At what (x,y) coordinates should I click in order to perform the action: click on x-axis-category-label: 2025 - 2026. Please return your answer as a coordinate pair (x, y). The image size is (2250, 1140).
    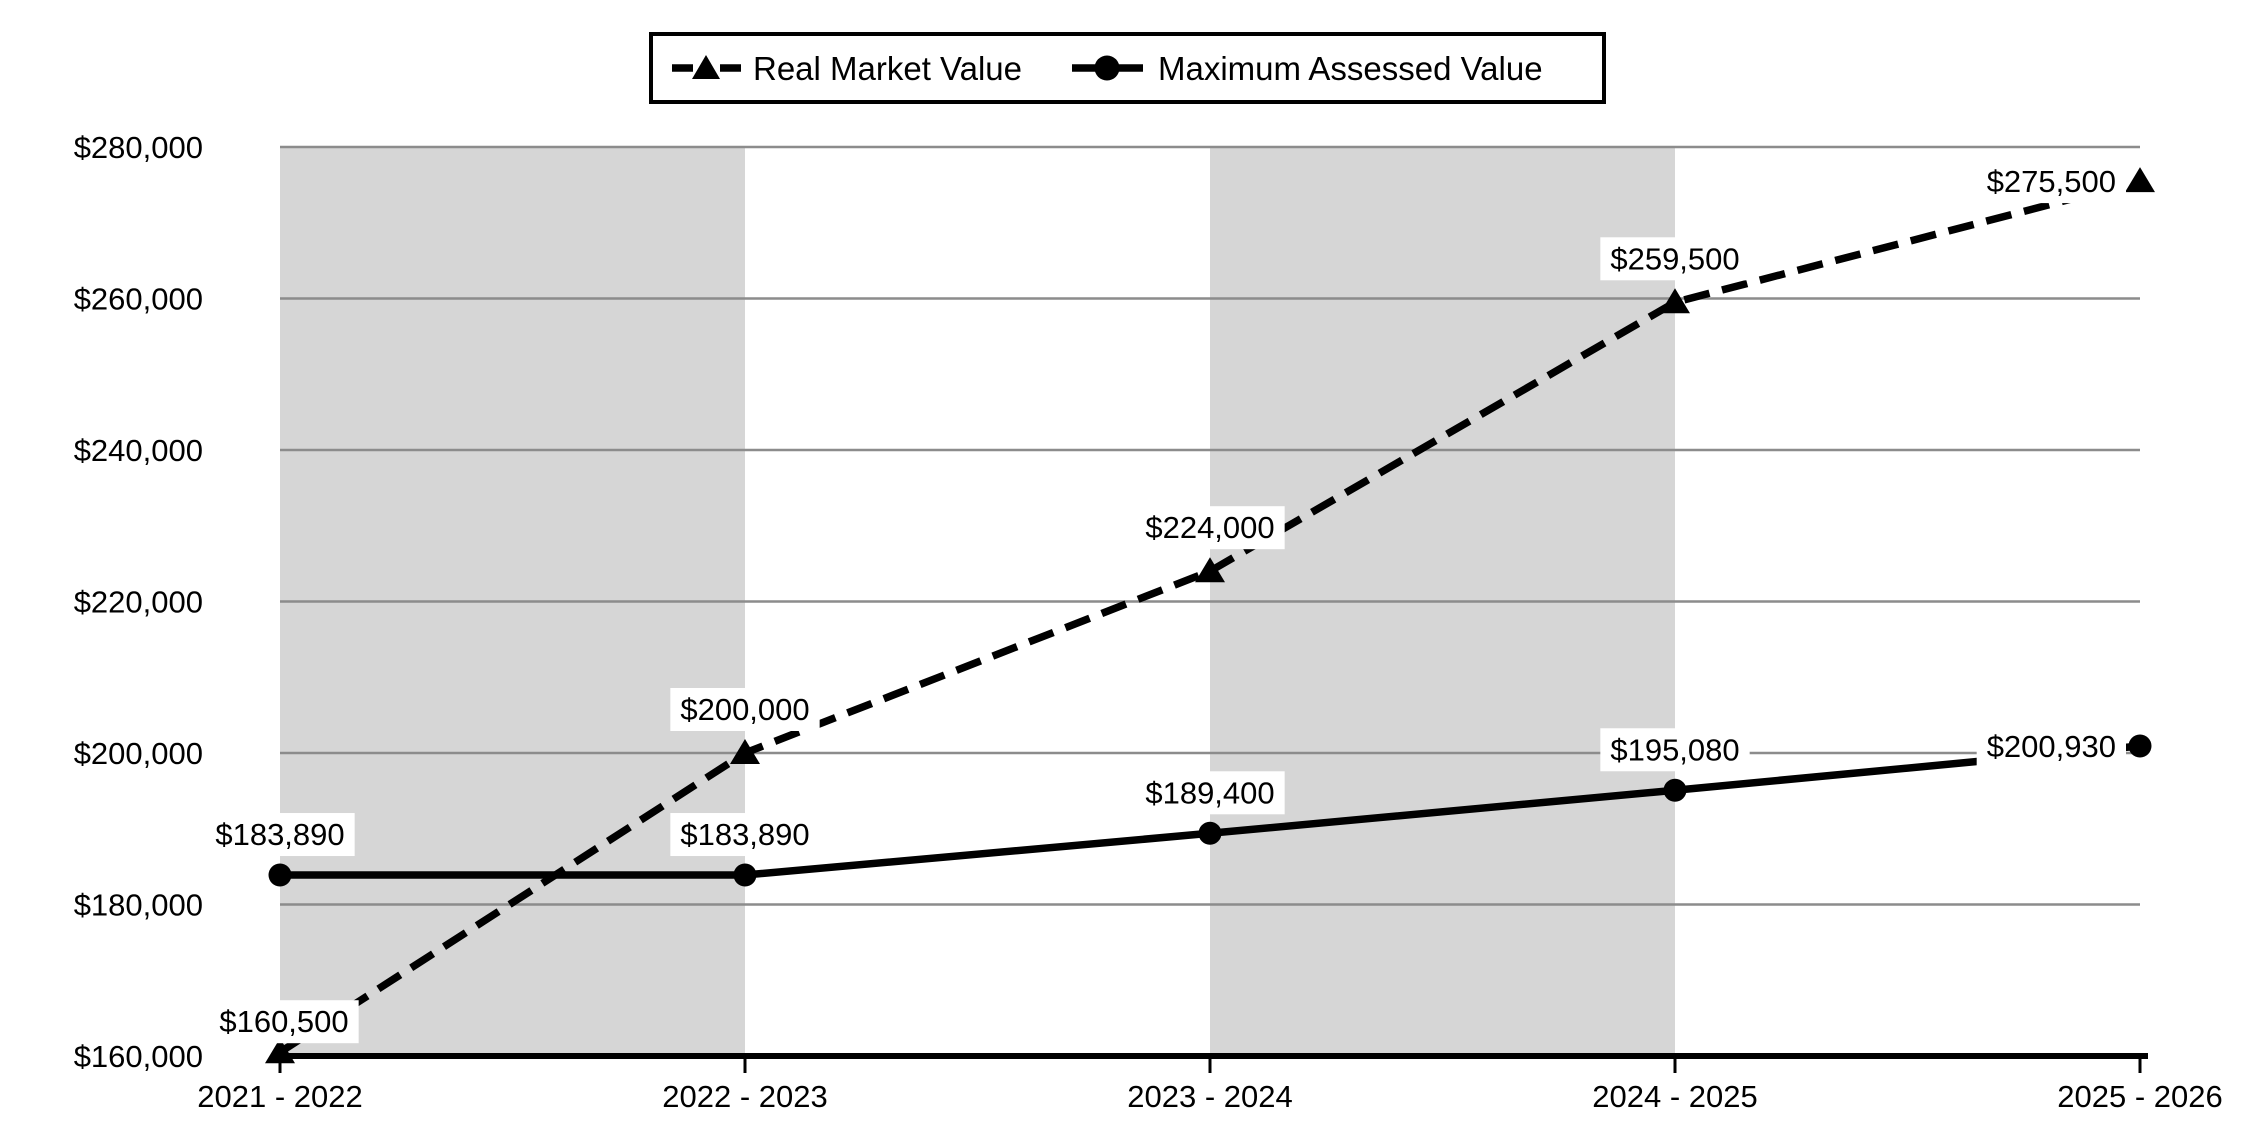
    Looking at the image, I should click on (2139, 1096).